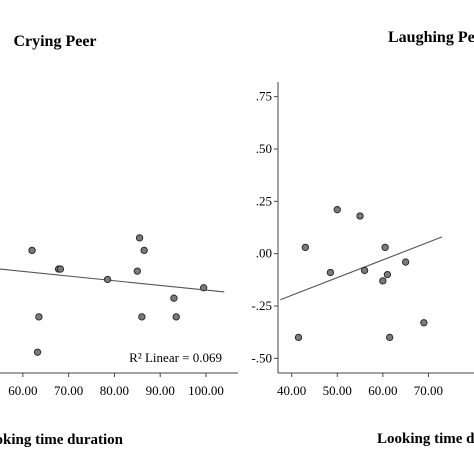 The height and width of the screenshot is (474, 474). What do you see at coordinates (360, 385) in the screenshot?
I see `right-x-ticks: 40.00 50.00 60.00 70.00` at bounding box center [360, 385].